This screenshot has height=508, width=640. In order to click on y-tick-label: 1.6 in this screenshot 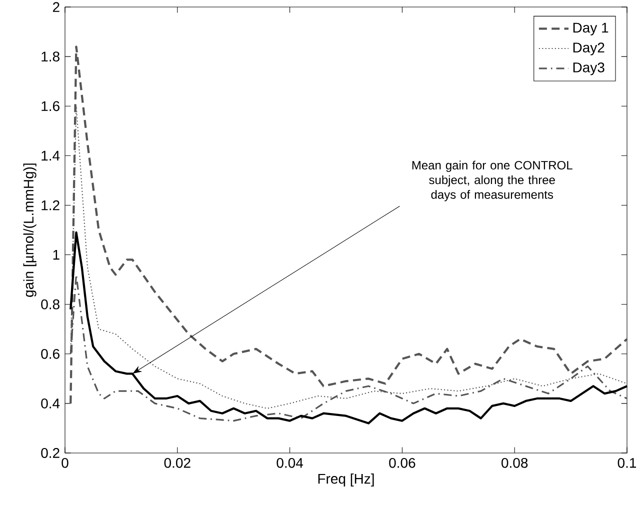, I will do `click(51, 106)`.